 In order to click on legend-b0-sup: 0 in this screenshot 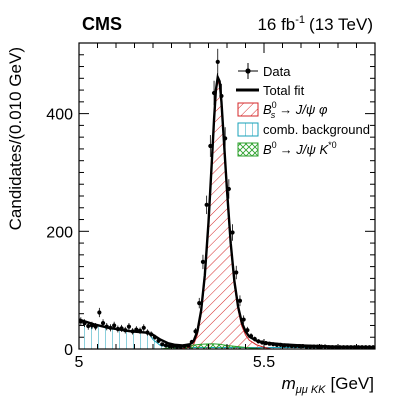, I will do `click(274, 145)`.